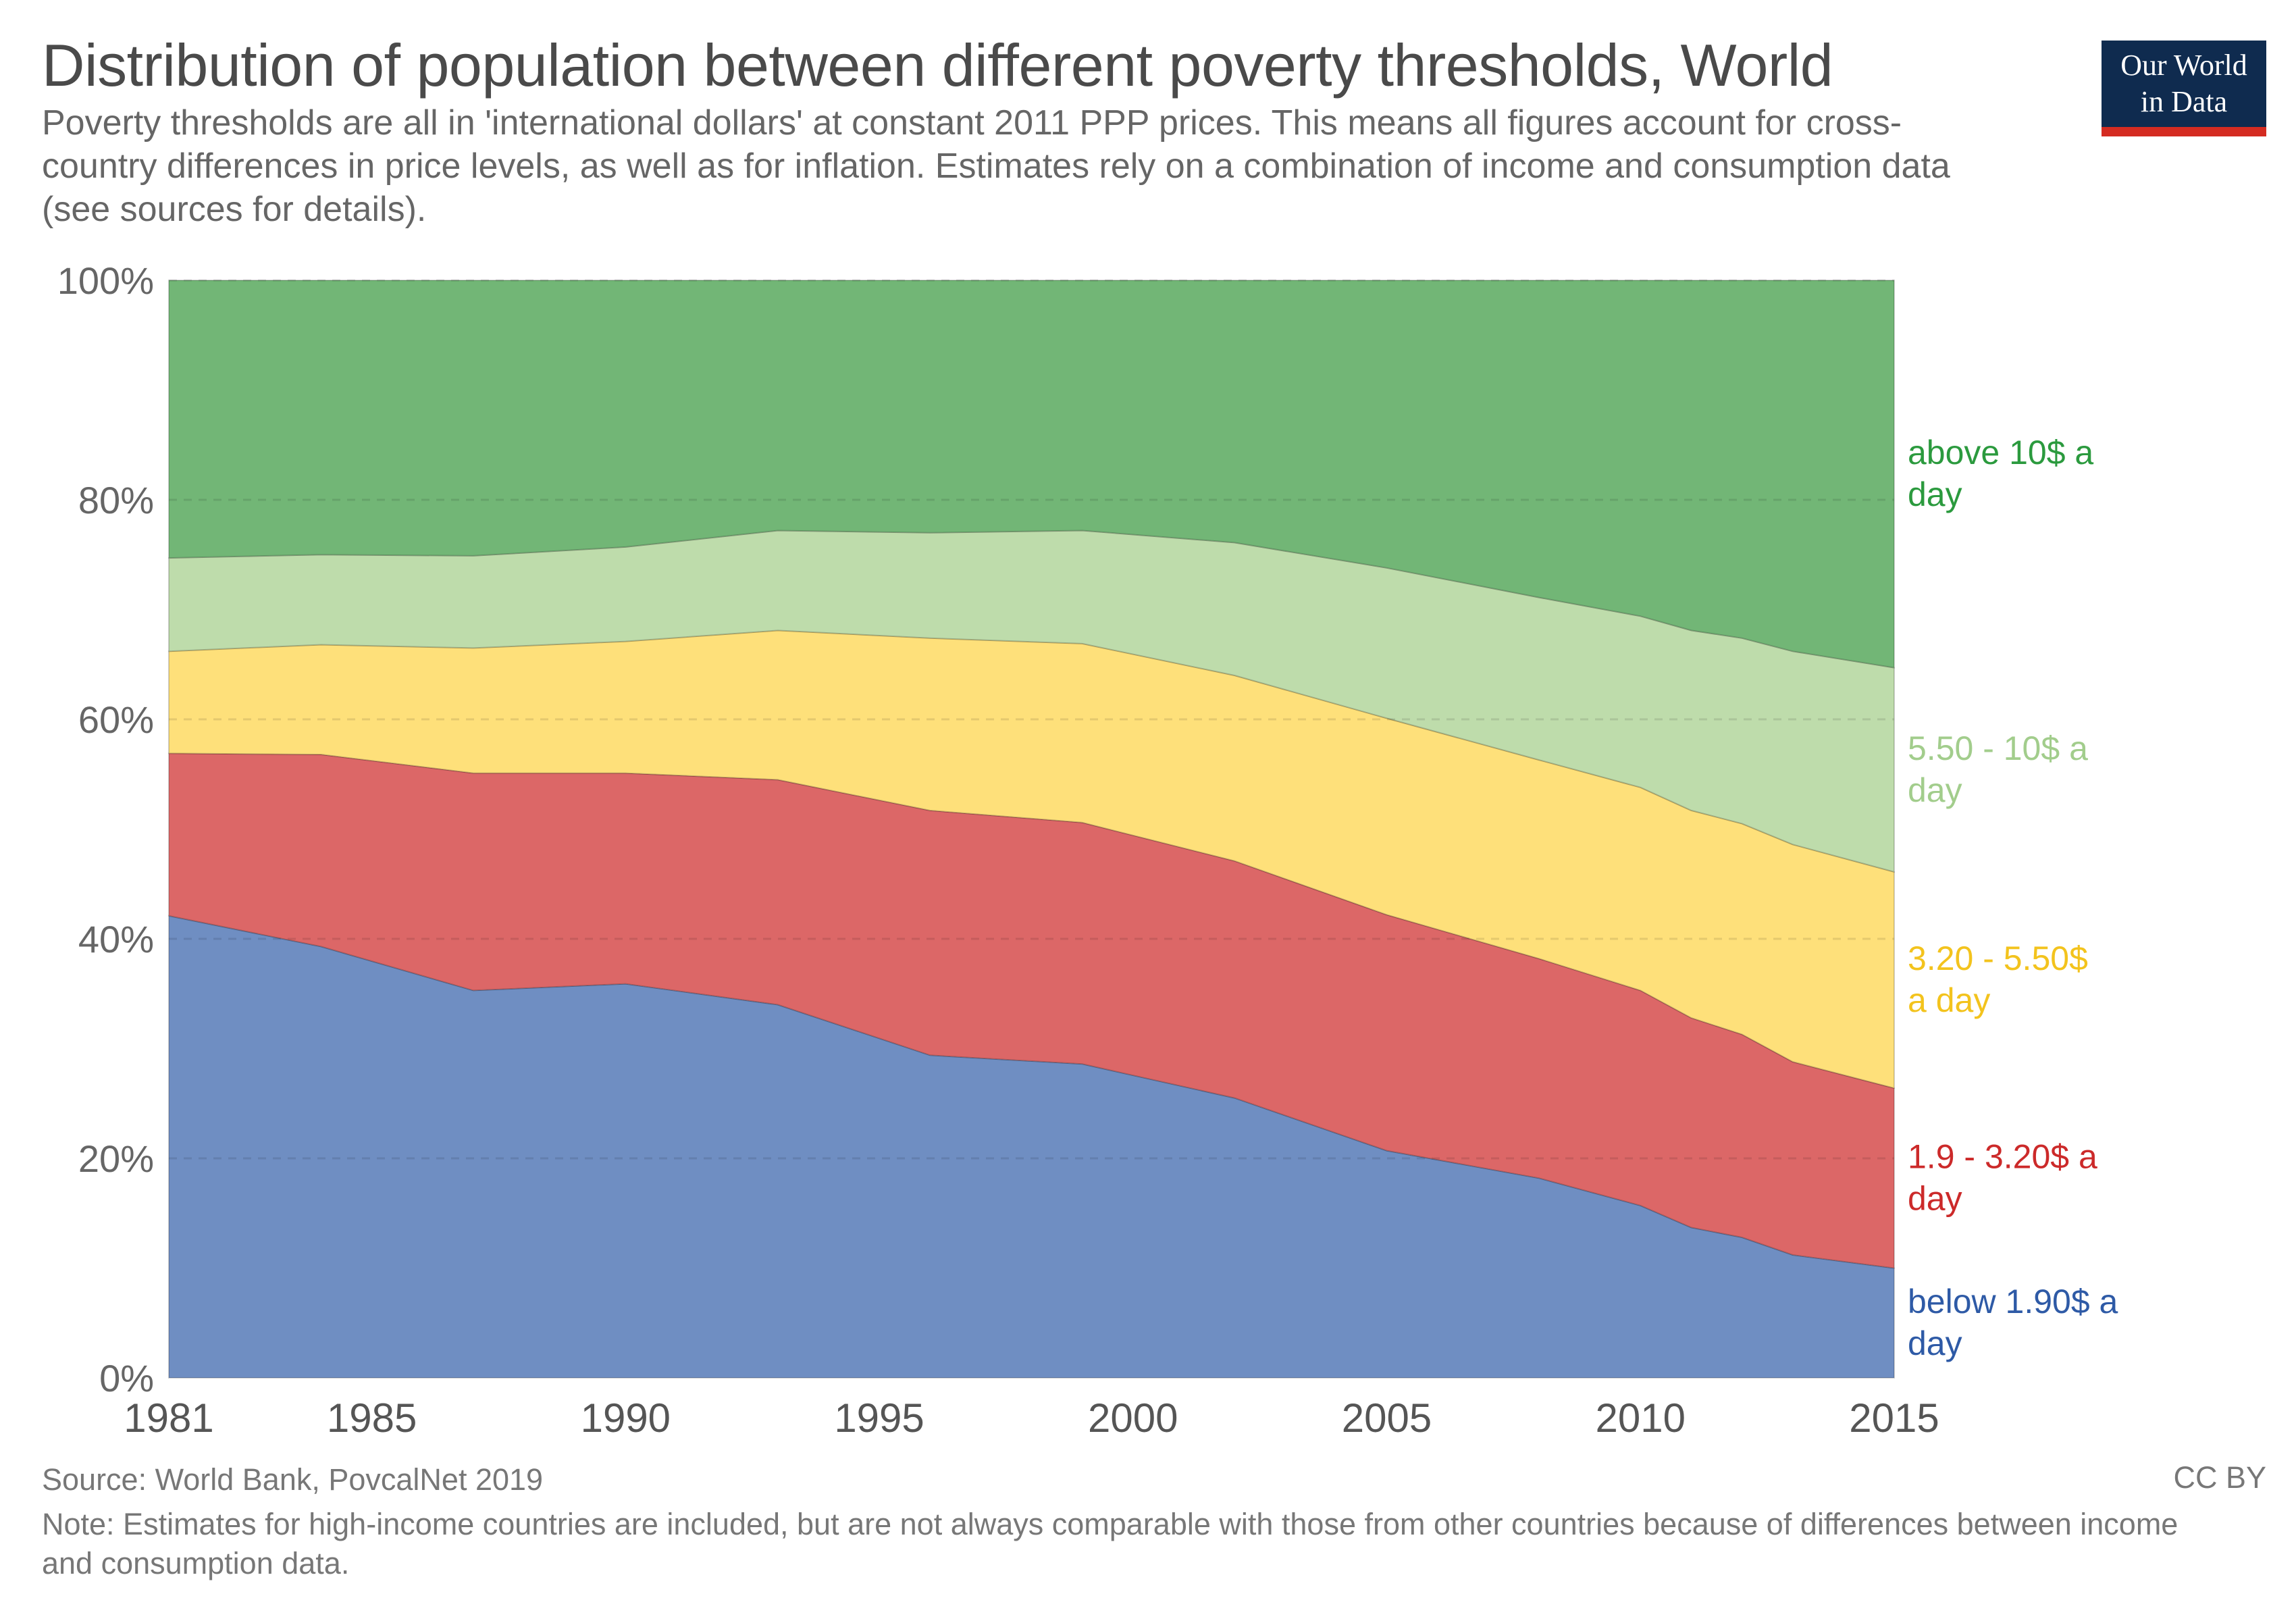  Describe the element at coordinates (105, 829) in the screenshot. I see `y-axis-tick-labels: 0% 20% 40% 60% 80% 100%` at that location.